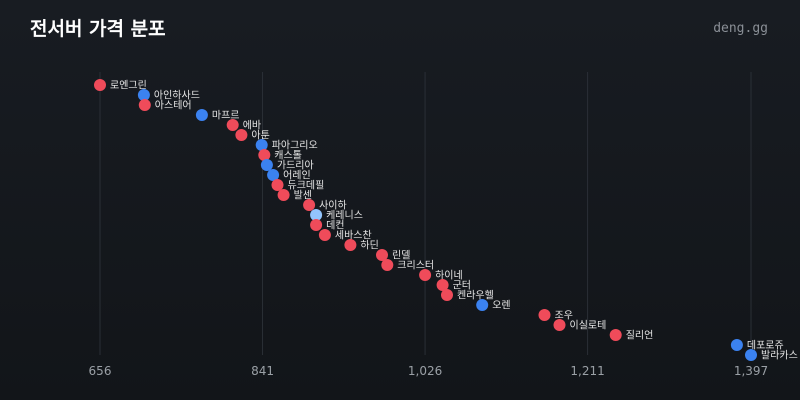 This screenshot has width=800, height=400. I want to click on point-label: 아스테어, so click(173, 106).